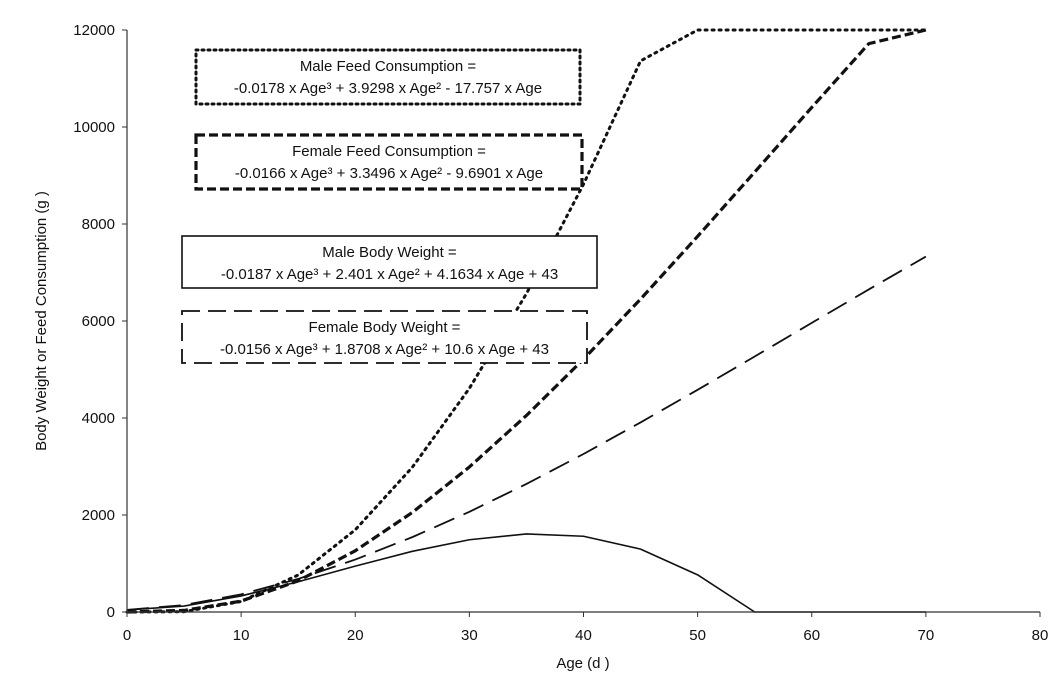 This screenshot has width=1056, height=691. Describe the element at coordinates (388, 66) in the screenshot. I see `annotation-line1: Male Feed Consumption =` at that location.